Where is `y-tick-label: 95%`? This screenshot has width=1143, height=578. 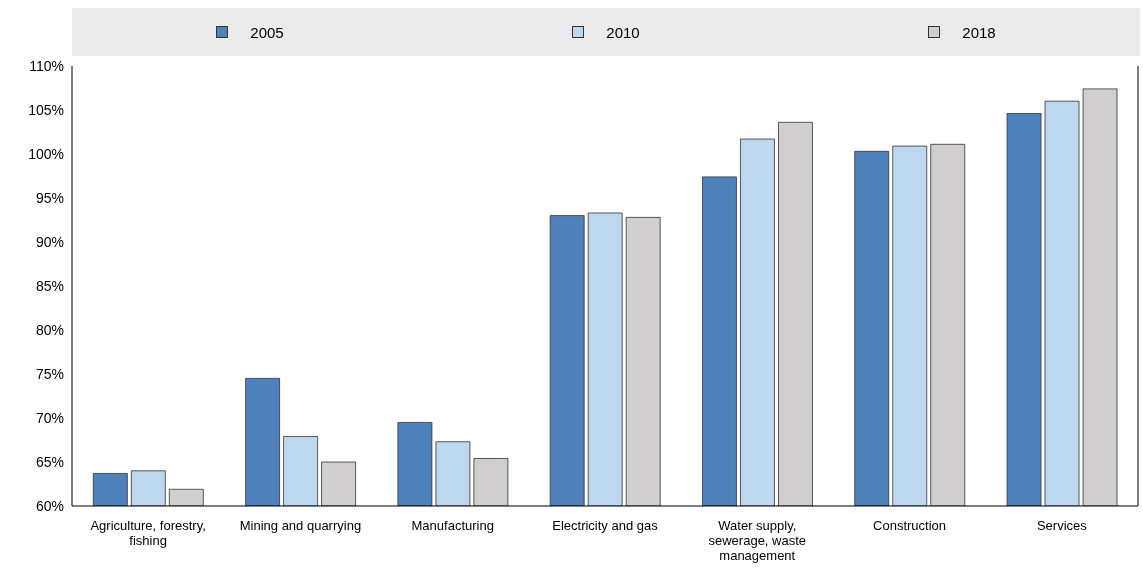 y-tick-label: 95% is located at coordinates (49, 197).